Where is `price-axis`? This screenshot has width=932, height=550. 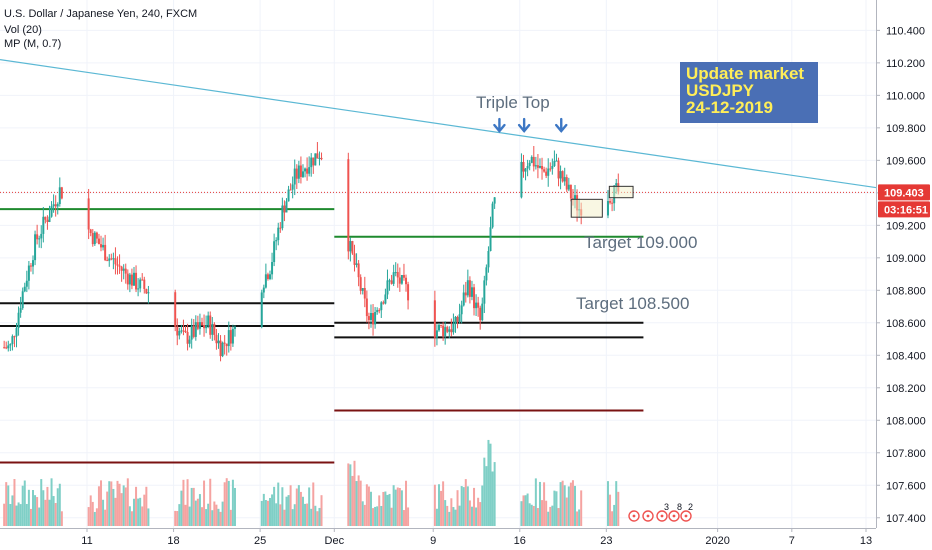 price-axis is located at coordinates (904, 275).